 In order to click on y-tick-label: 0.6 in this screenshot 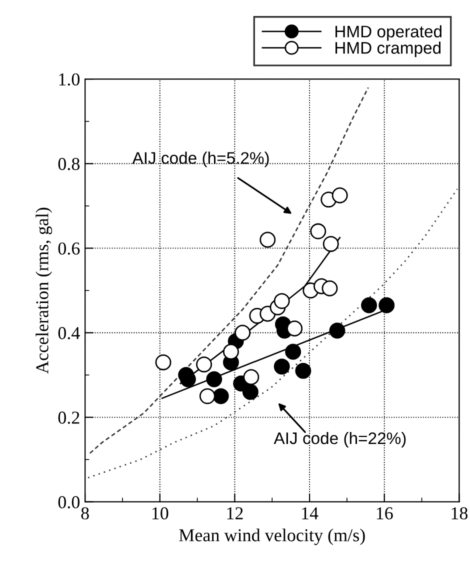, I will do `click(69, 248)`.